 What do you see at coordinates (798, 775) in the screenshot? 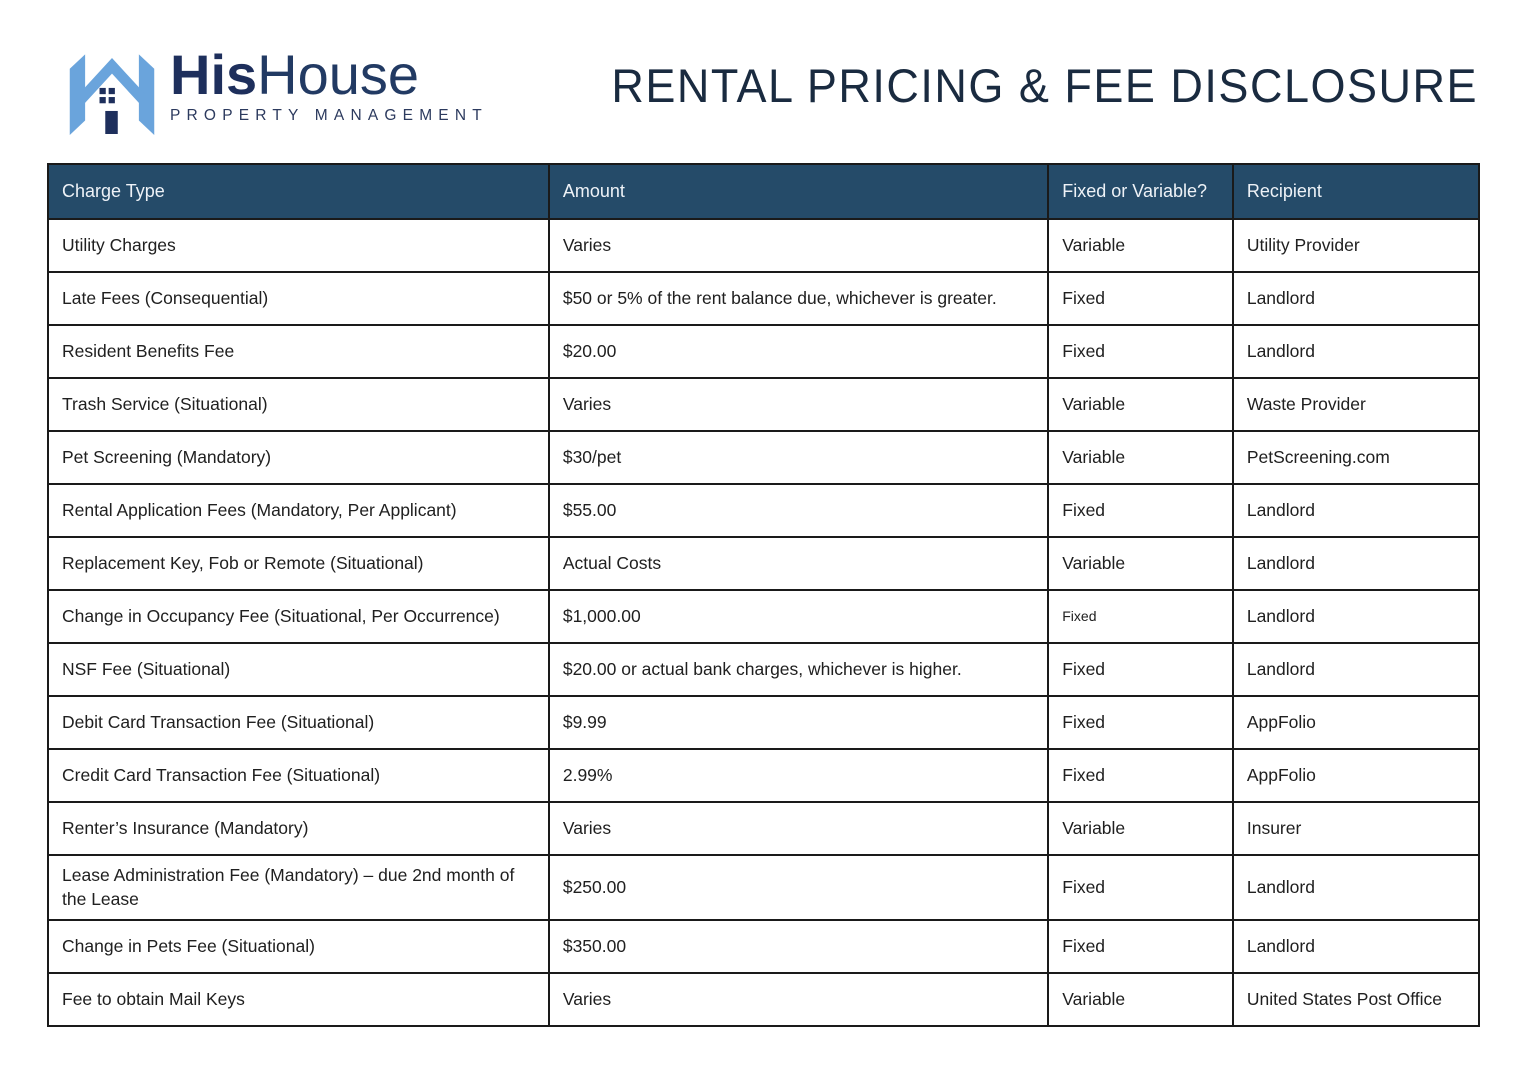
I see `cell-amount: 2.99%` at bounding box center [798, 775].